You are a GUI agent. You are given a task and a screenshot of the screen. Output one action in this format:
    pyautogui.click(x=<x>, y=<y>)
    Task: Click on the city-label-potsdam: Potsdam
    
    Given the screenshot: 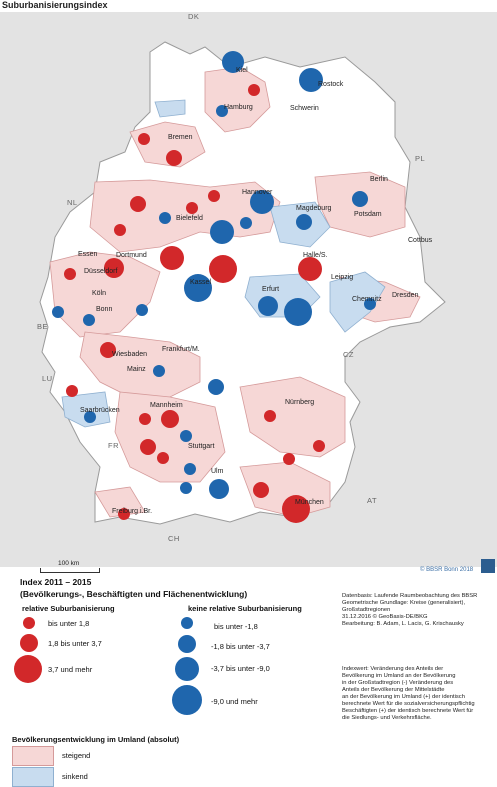 What is the action you would take?
    pyautogui.click(x=368, y=214)
    